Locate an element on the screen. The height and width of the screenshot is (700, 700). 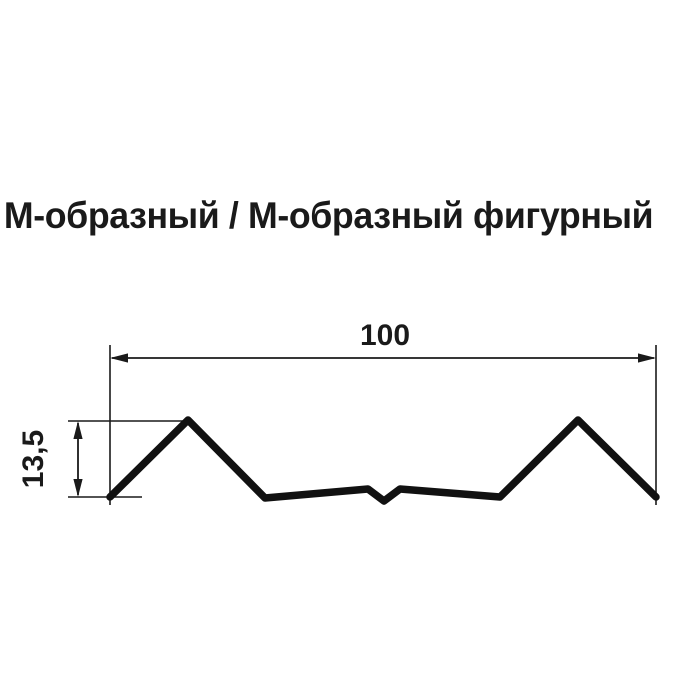
arrowhead-top-height is located at coordinates (78, 430).